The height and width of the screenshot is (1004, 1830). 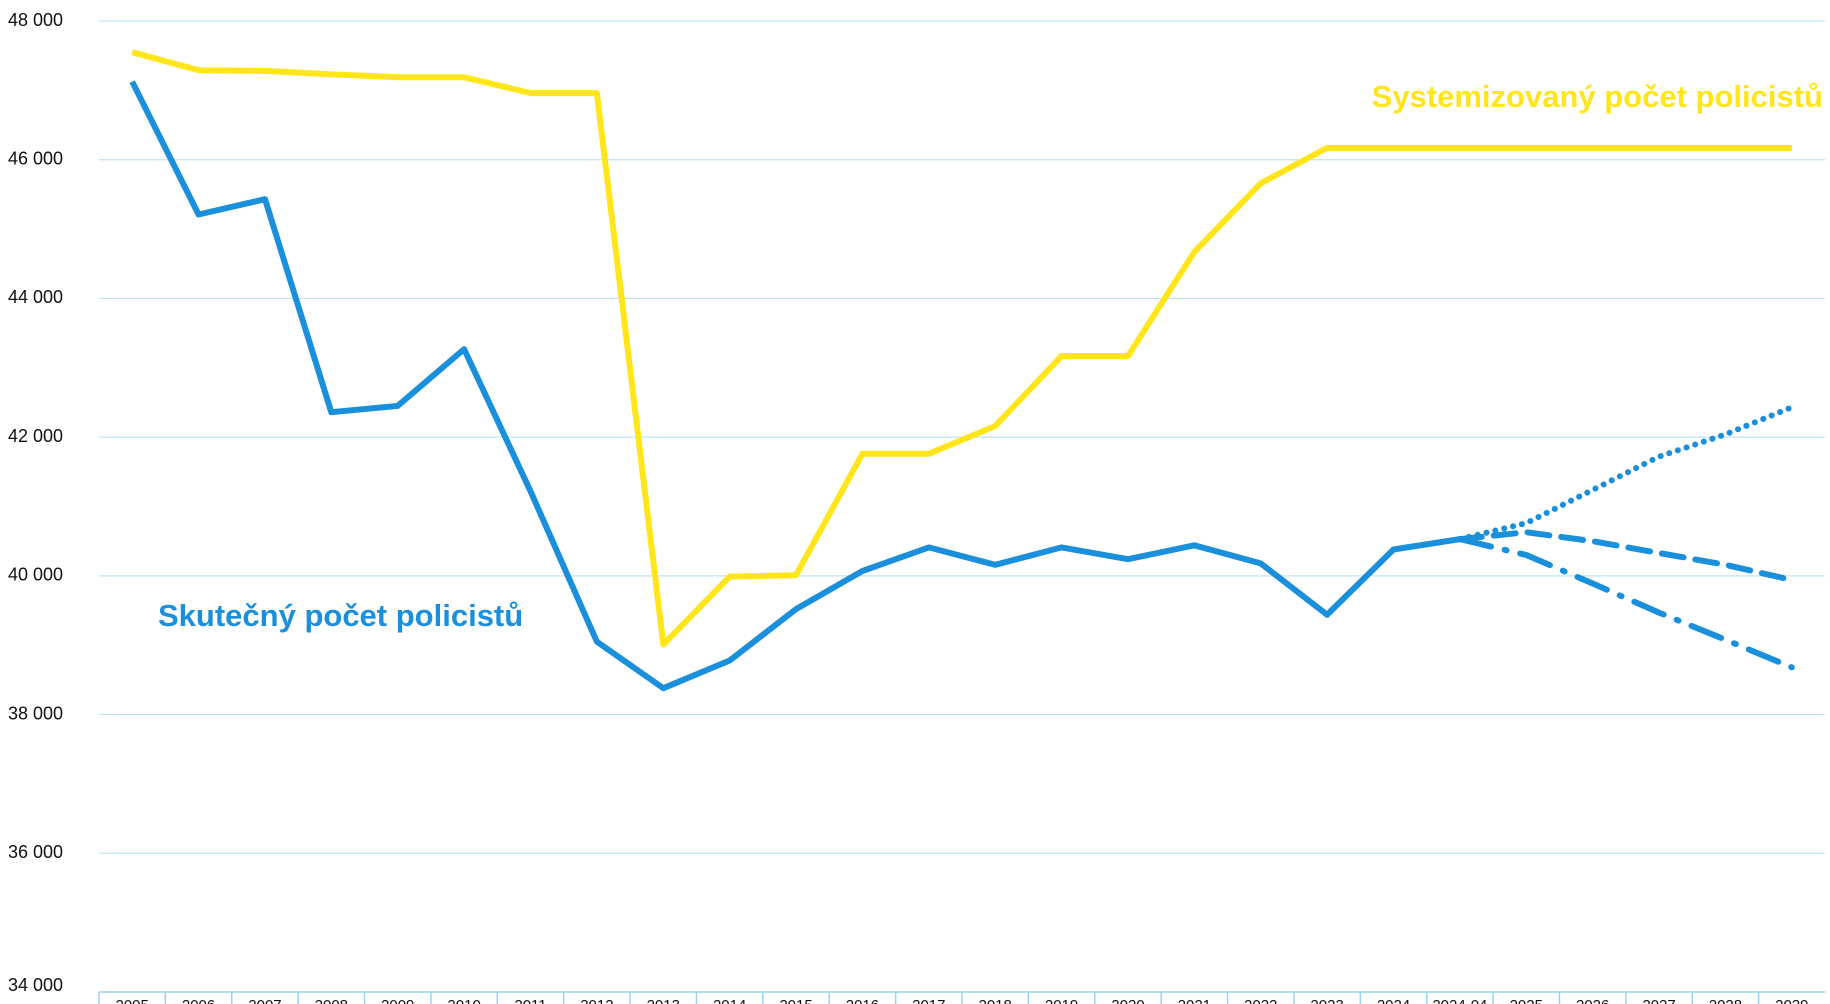 What do you see at coordinates (1658, 1000) in the screenshot?
I see `x-tick-label: 2027` at bounding box center [1658, 1000].